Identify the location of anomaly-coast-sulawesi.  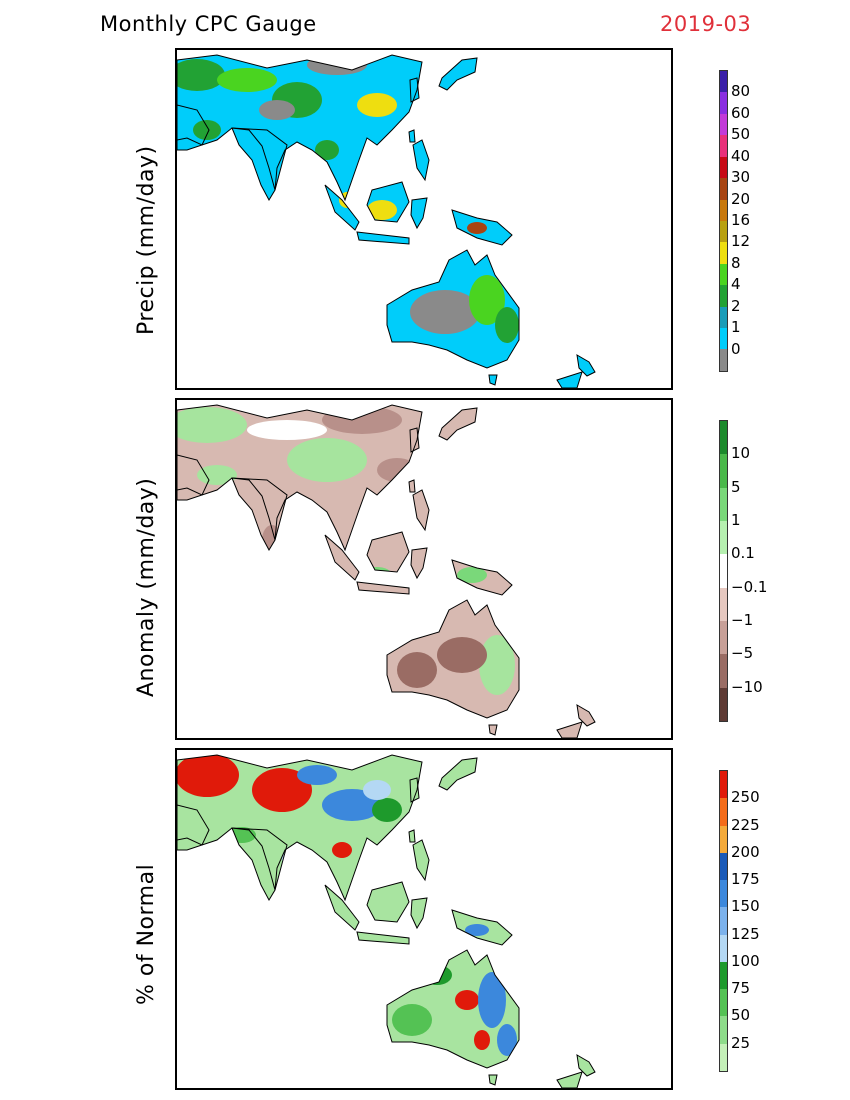
(419, 563).